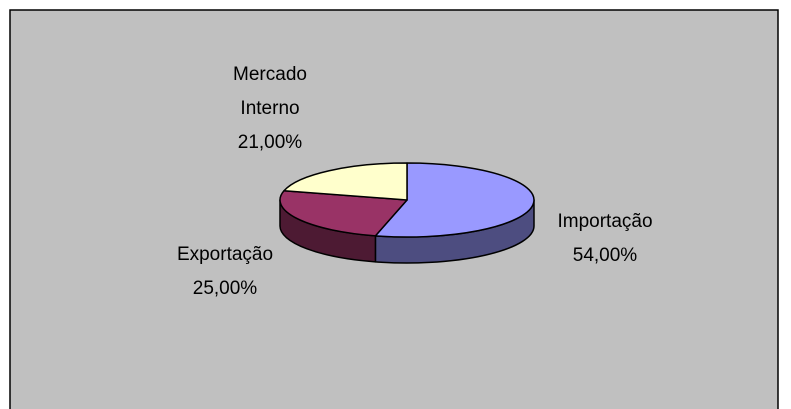  I want to click on value-label: 25,00%, so click(225, 288).